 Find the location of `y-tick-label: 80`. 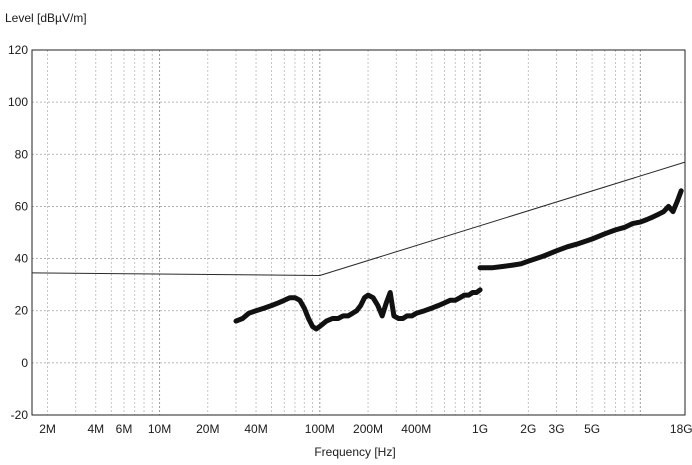

y-tick-label: 80 is located at coordinates (22, 154).